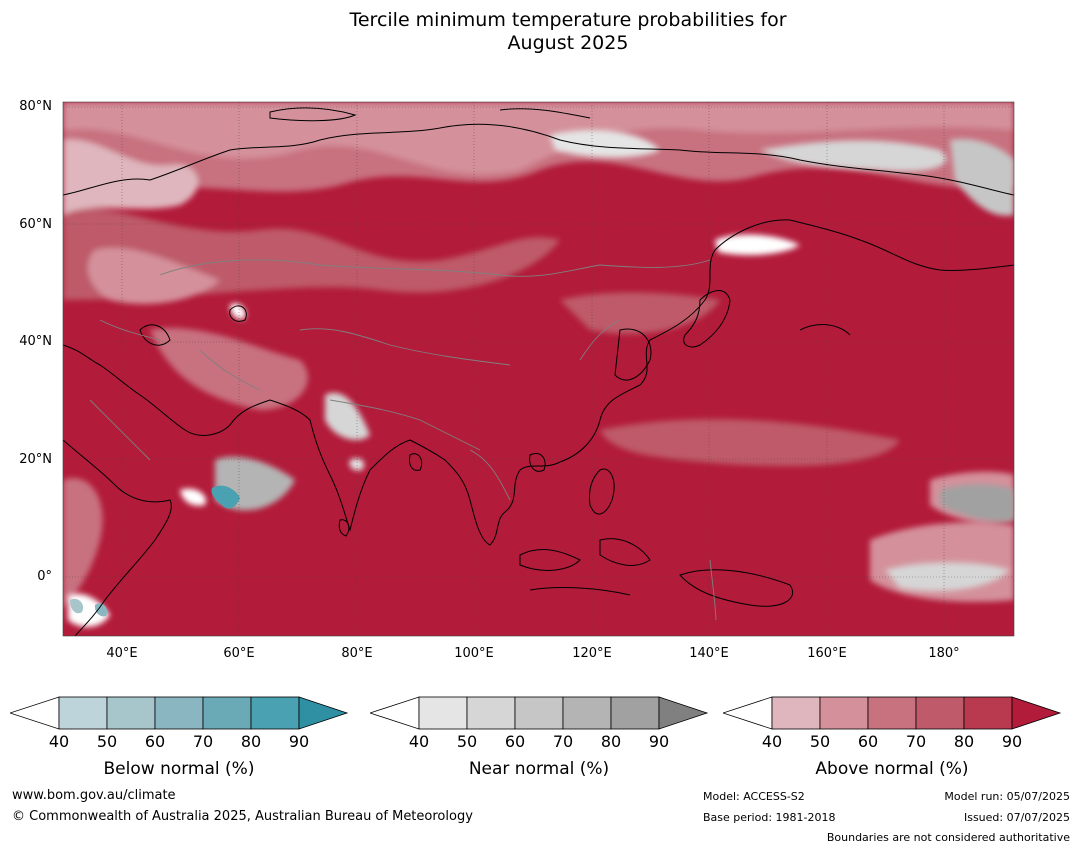 This screenshot has height=850, width=1081. Describe the element at coordinates (964, 741) in the screenshot. I see `above-tick-80: 80` at that location.